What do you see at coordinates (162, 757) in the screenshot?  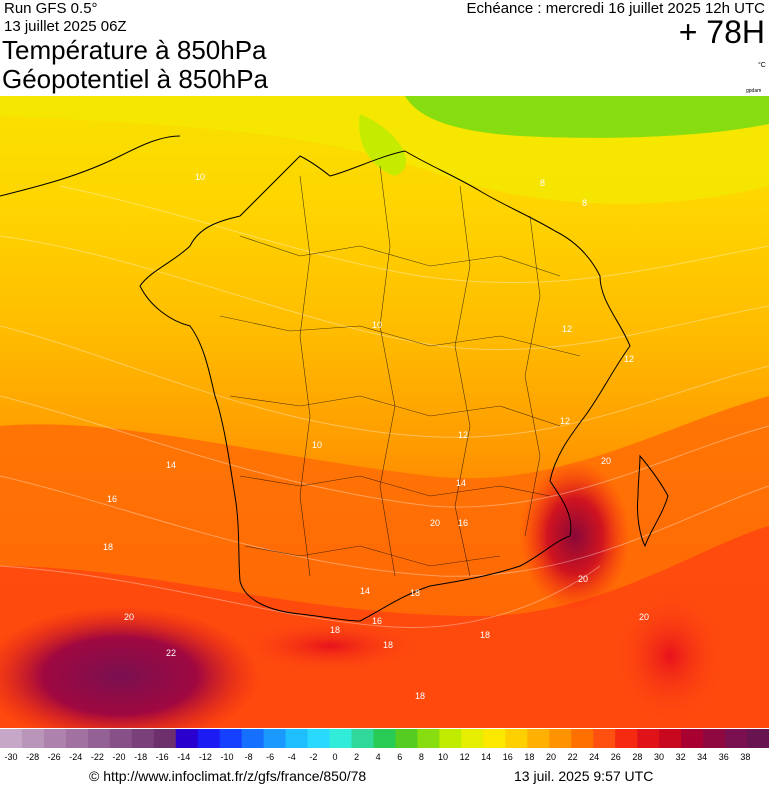 I see `scale-tick-label: -16` at bounding box center [162, 757].